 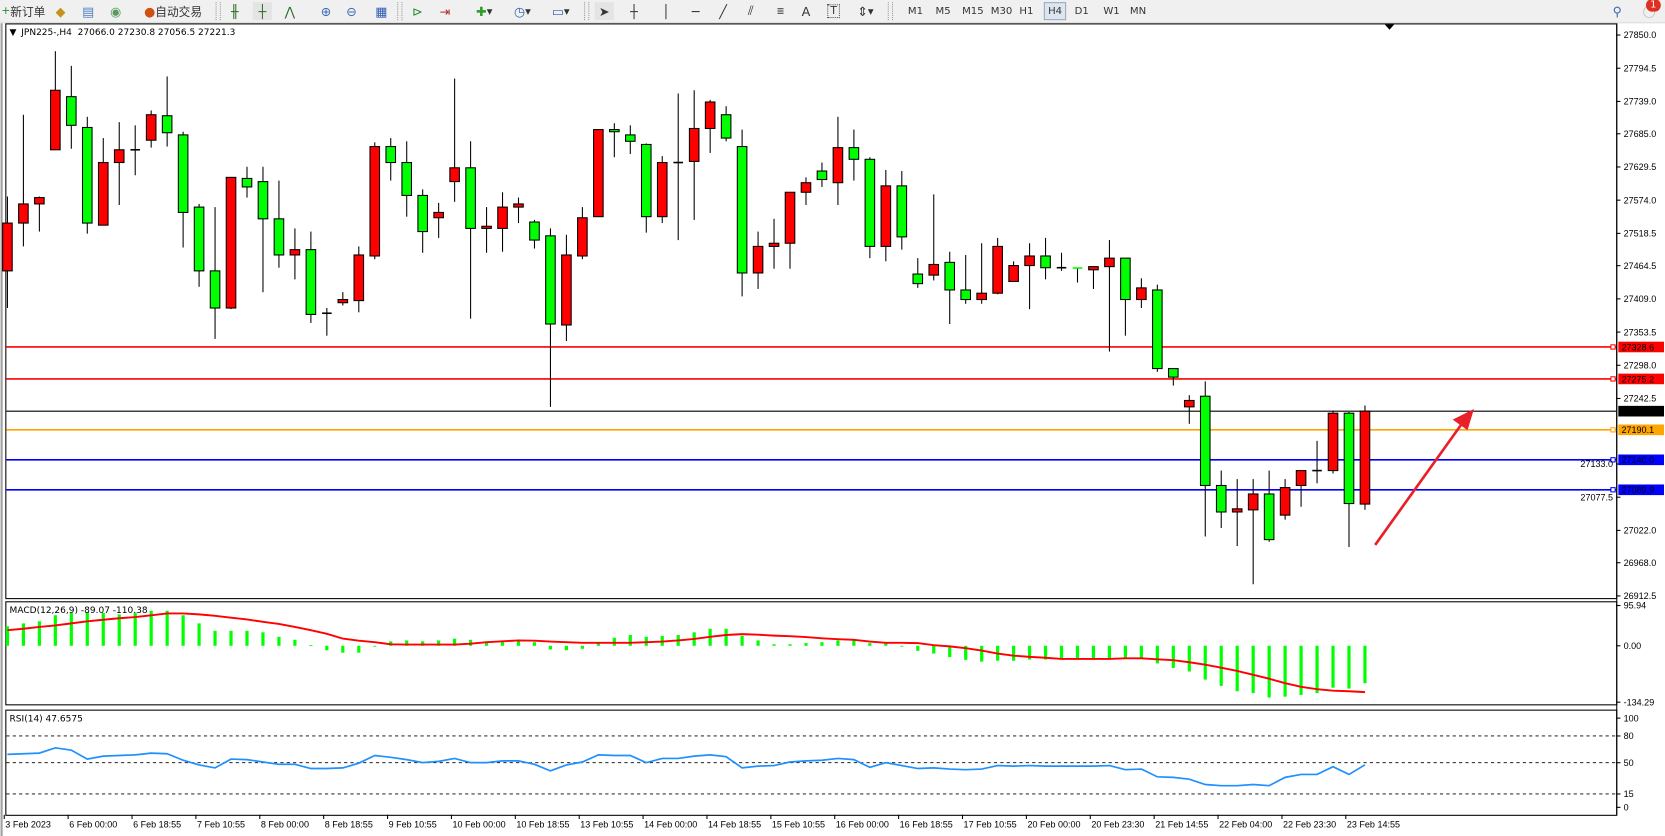 I want to click on time-tick-label: 6 Feb 00:00, so click(x=93, y=825).